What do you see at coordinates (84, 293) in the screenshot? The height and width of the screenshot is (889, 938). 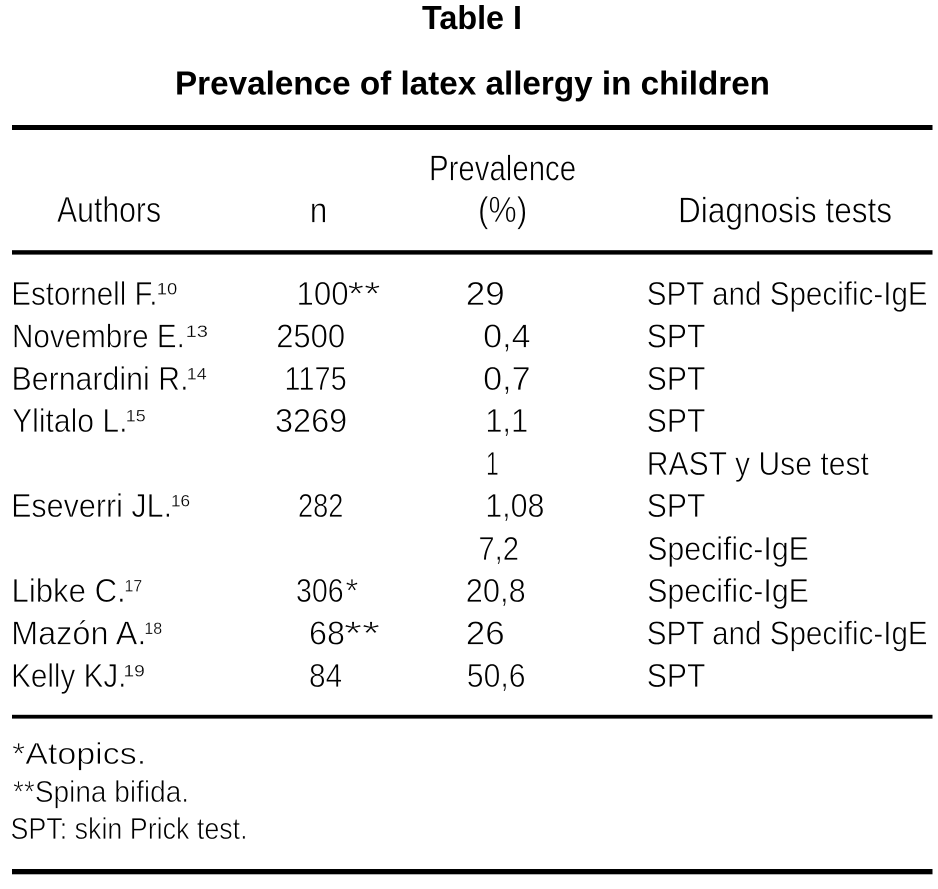 I see `svg-text: Estornell F.` at bounding box center [84, 293].